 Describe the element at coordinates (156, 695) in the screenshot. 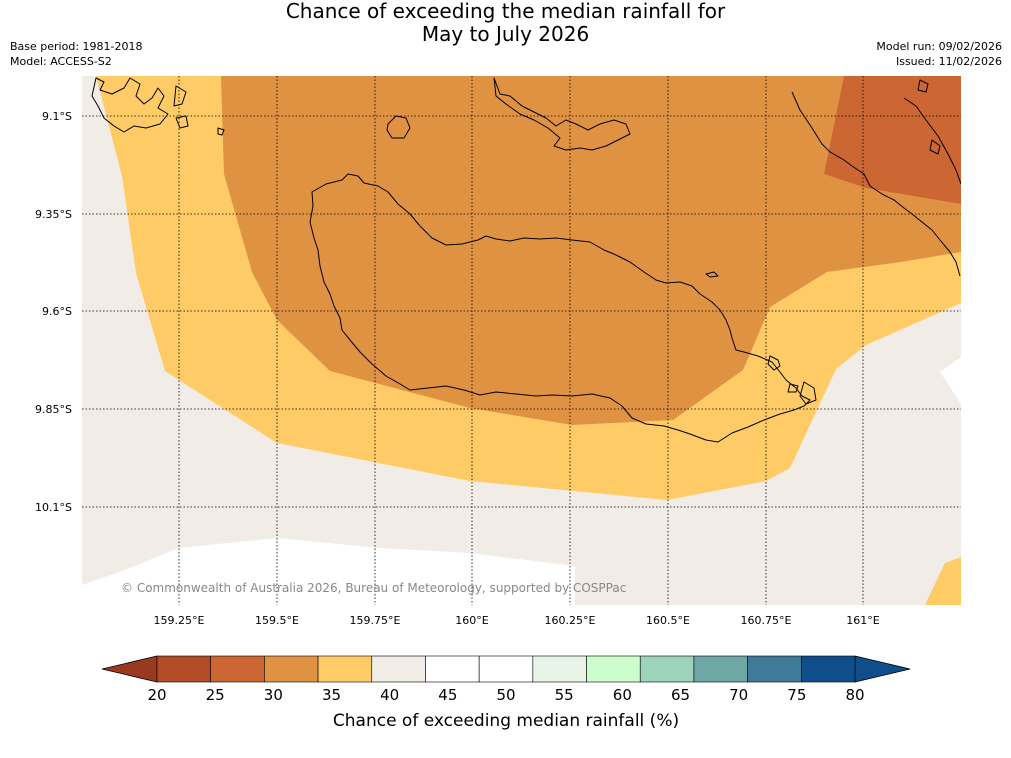

I see `colorbar-tick-label: 20` at that location.